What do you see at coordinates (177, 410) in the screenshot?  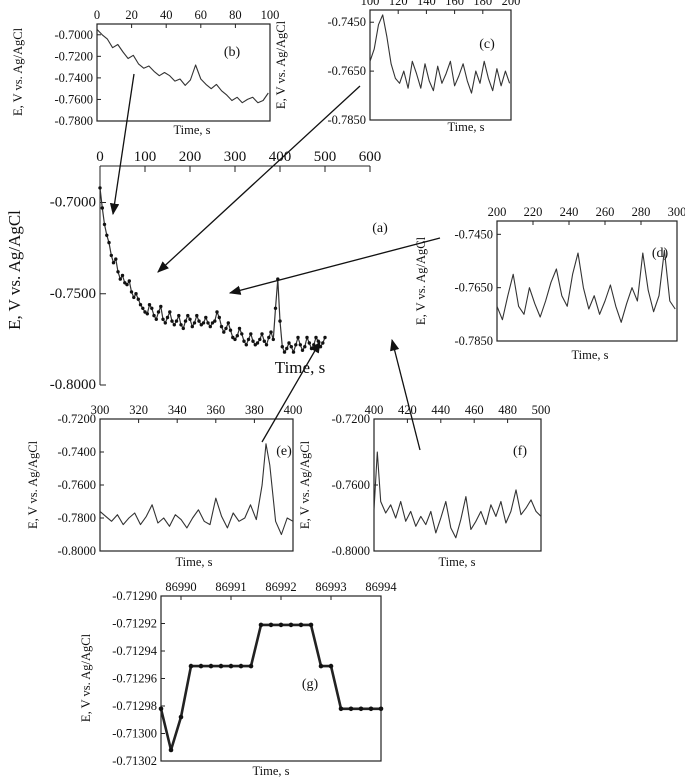 I see `x-tick-label: 340` at bounding box center [177, 410].